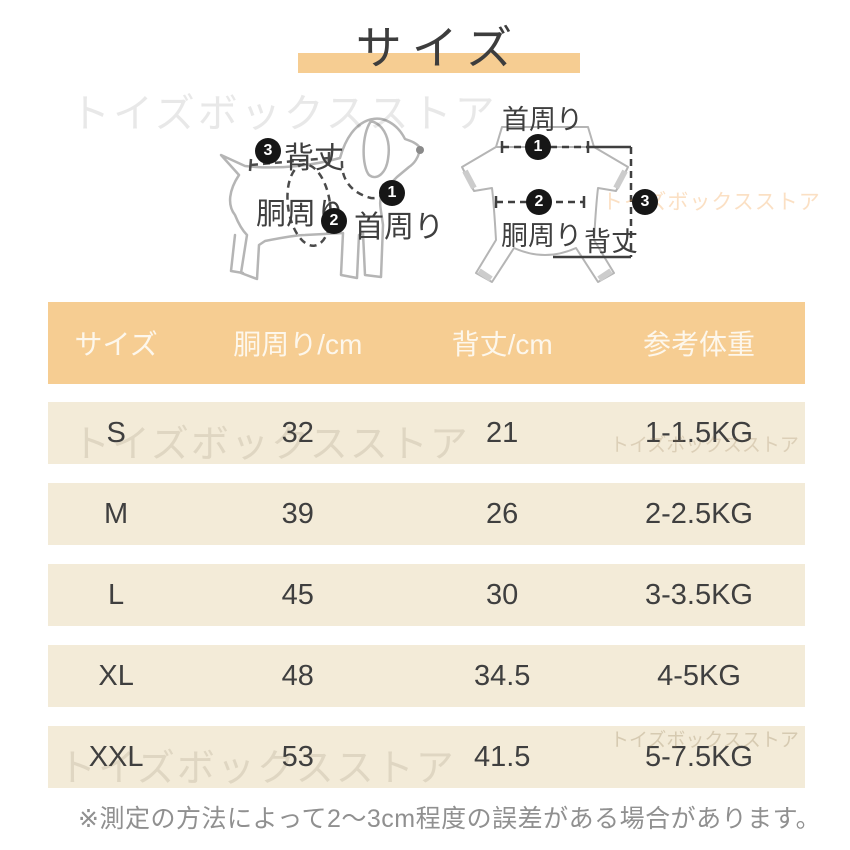 The width and height of the screenshot is (850, 850). I want to click on garment-back-label: 背丈, so click(611, 242).